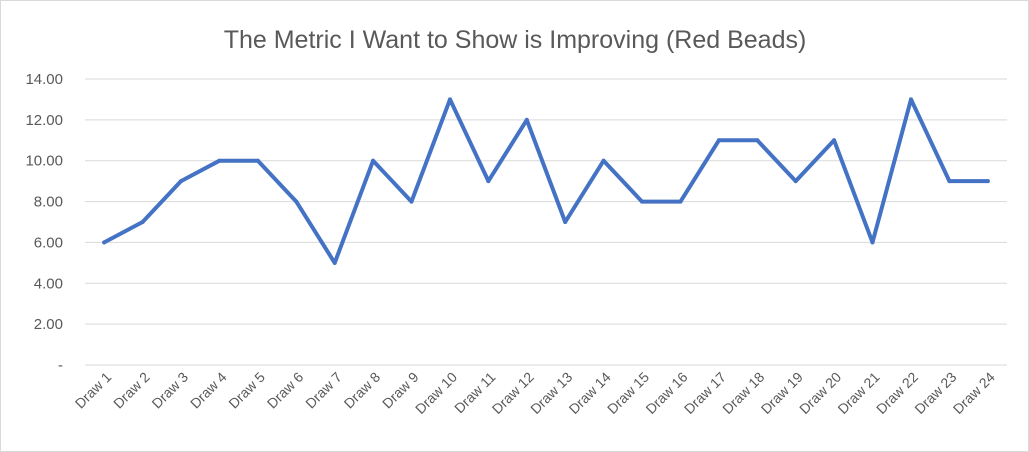 The image size is (1029, 452). Describe the element at coordinates (743, 393) in the screenshot. I see `x-tick-label: Draw 18` at that location.